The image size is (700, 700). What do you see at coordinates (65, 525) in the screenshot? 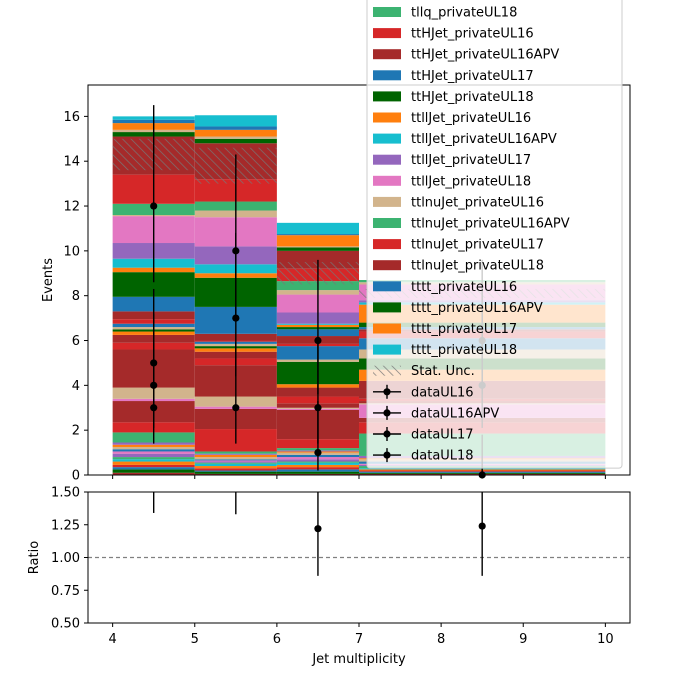
I see `ratio-y-tick-label: 1.25` at bounding box center [65, 525].